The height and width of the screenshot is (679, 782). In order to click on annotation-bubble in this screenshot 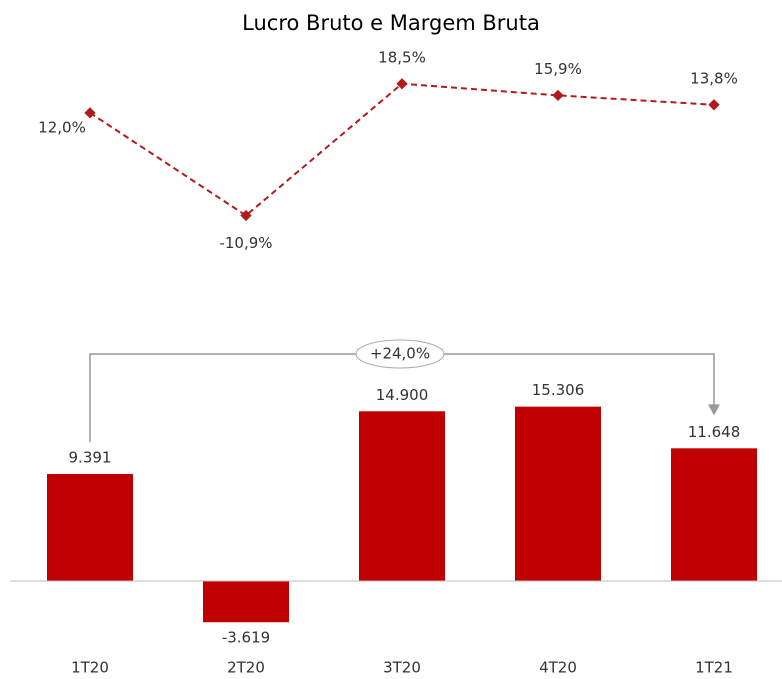, I will do `click(400, 354)`.